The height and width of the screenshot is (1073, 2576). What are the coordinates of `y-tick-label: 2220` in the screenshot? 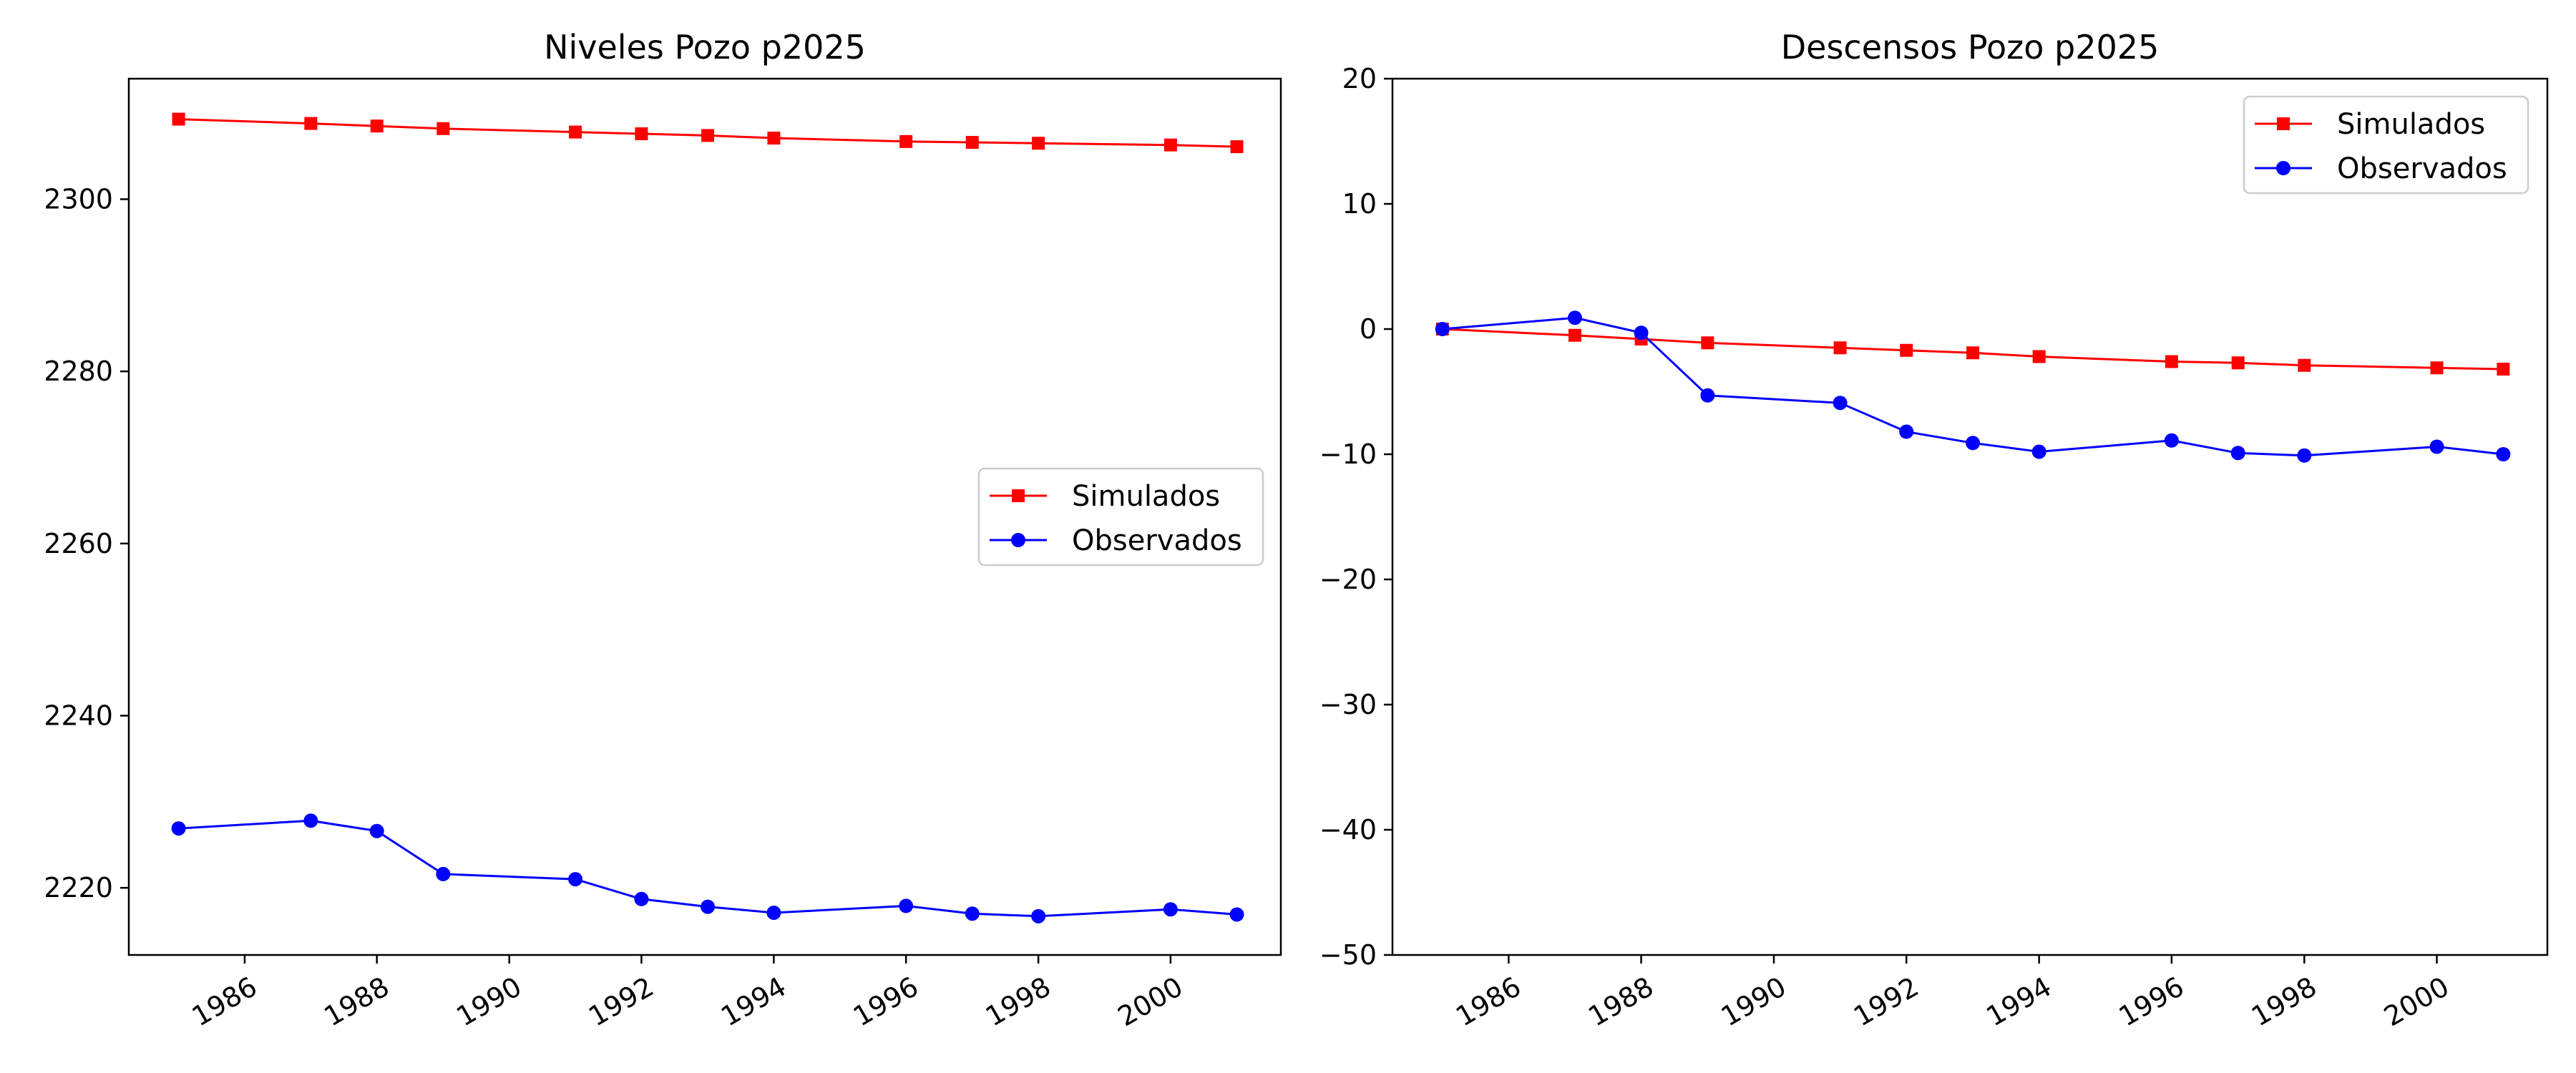 It's located at (78, 887).